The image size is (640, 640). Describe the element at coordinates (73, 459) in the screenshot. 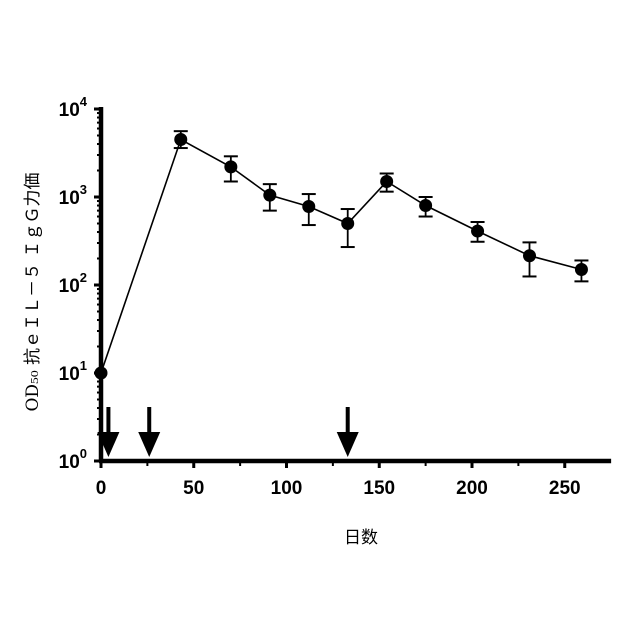

I see `y-tick-label: 10⁰` at that location.